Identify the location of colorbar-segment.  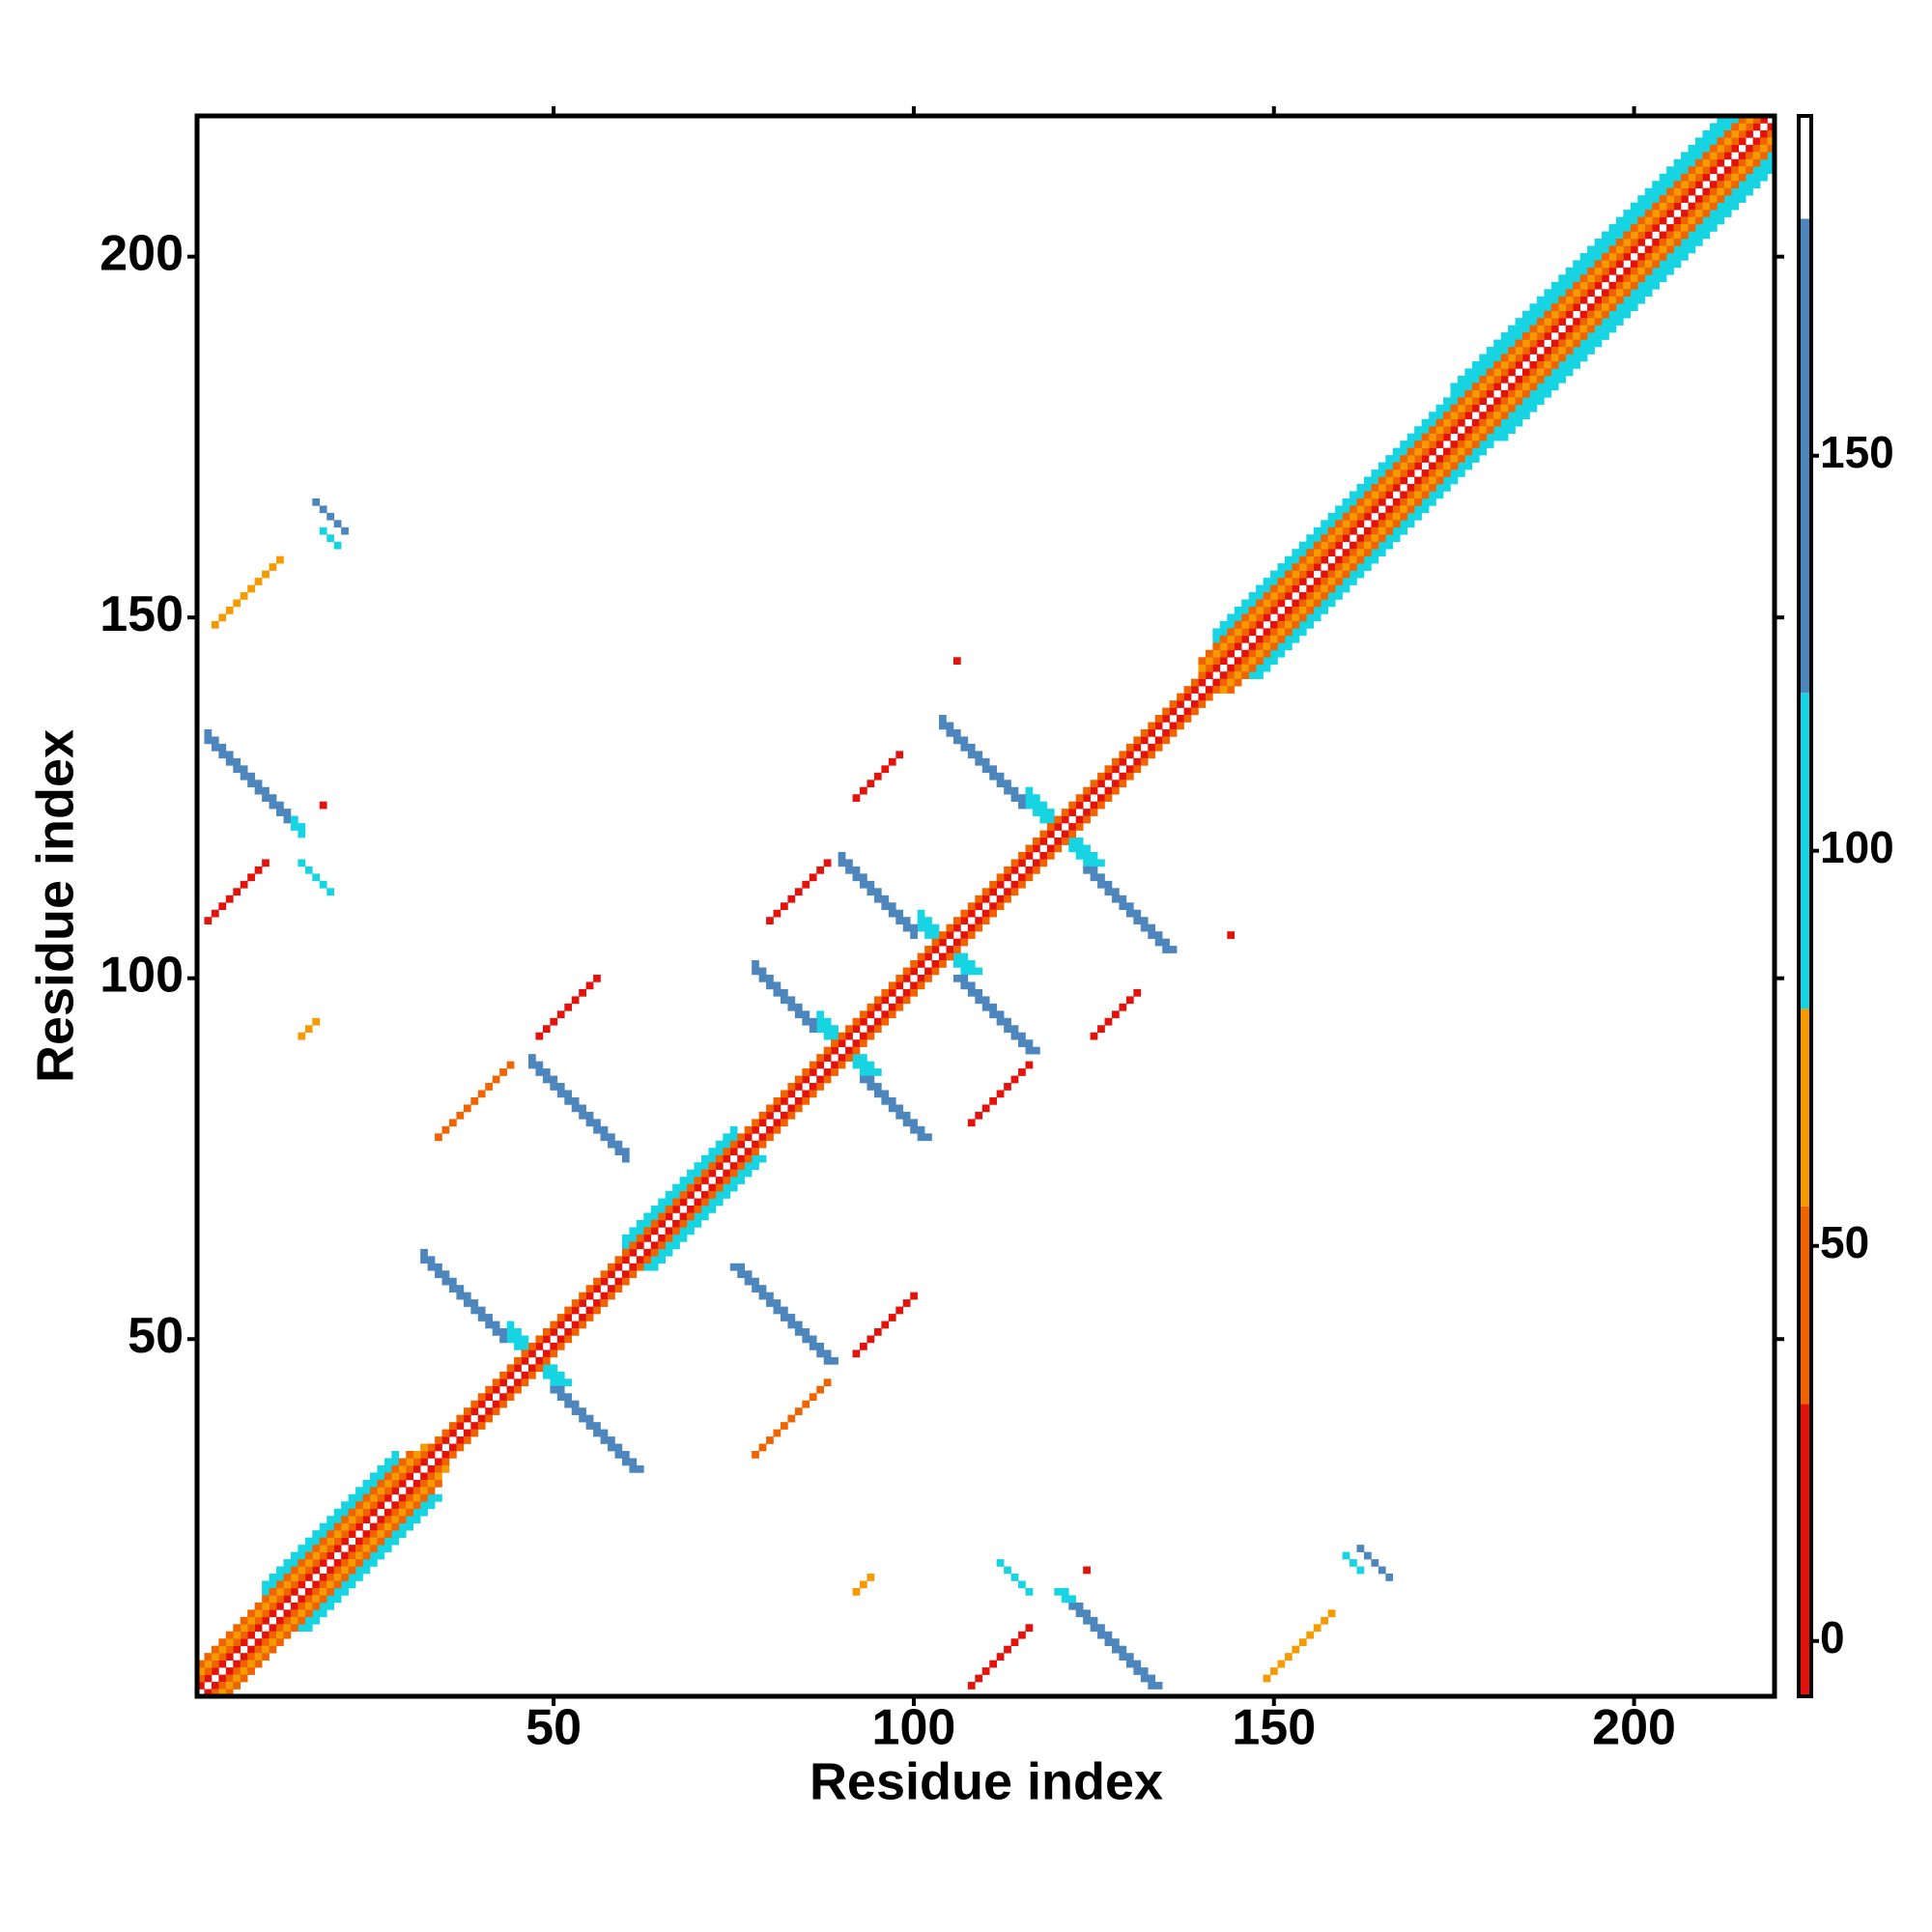
(1805, 1550).